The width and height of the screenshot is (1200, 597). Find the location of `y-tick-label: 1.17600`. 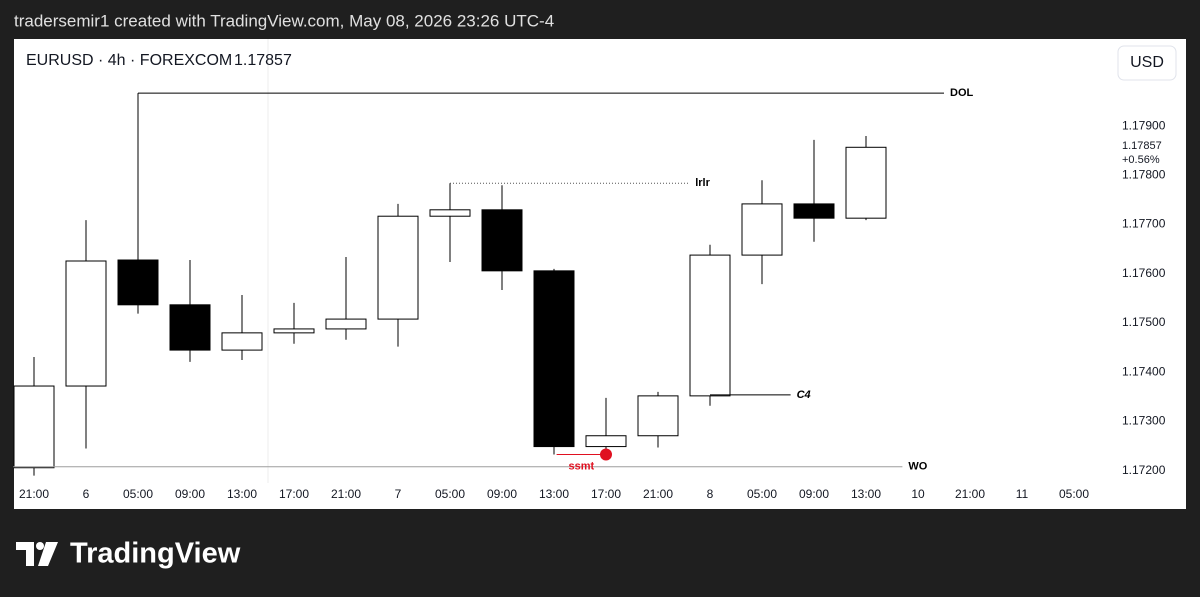

y-tick-label: 1.17600 is located at coordinates (1144, 273).